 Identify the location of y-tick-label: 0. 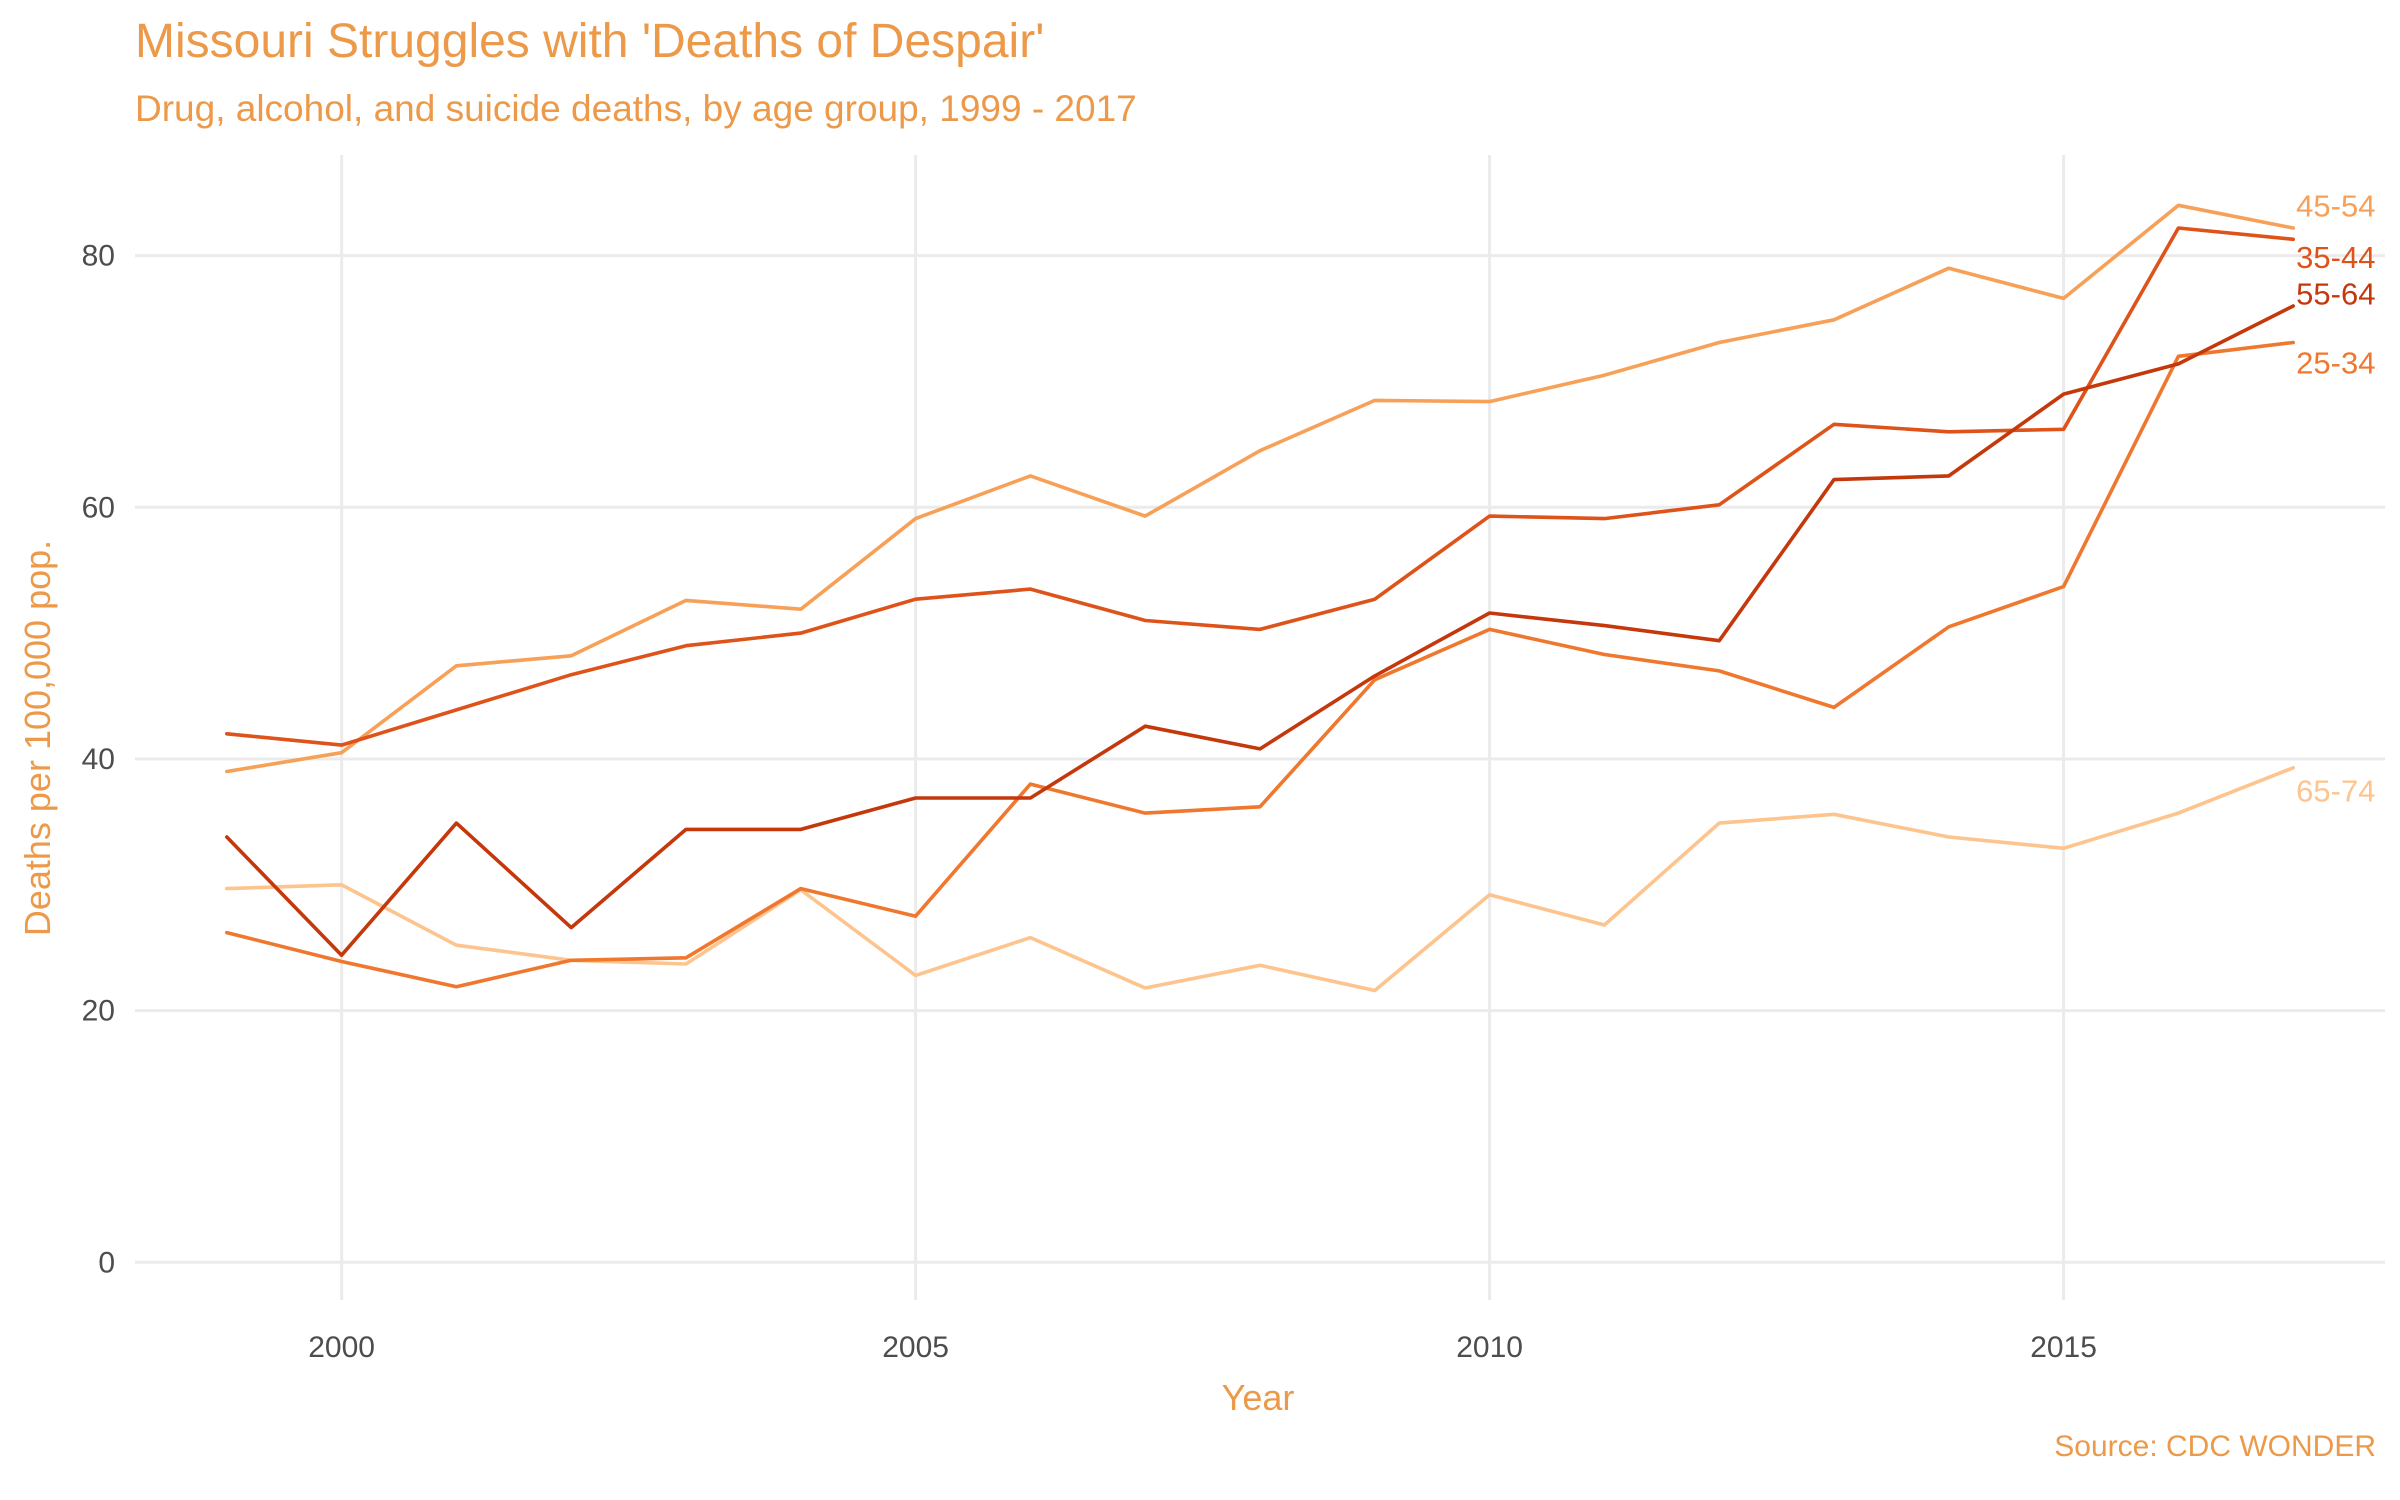
(106, 1262).